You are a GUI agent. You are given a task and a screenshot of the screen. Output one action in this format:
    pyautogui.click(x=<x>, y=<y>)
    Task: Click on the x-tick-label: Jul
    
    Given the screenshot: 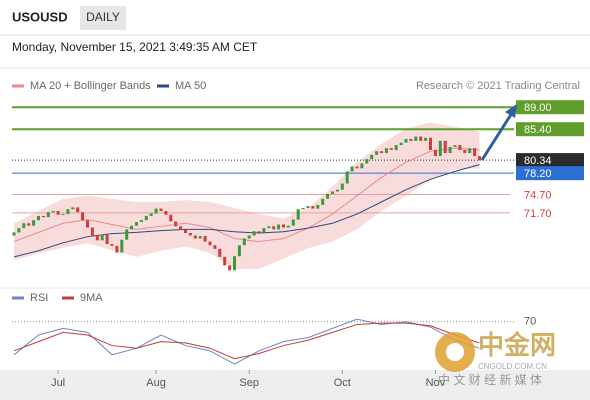 What is the action you would take?
    pyautogui.click(x=58, y=383)
    